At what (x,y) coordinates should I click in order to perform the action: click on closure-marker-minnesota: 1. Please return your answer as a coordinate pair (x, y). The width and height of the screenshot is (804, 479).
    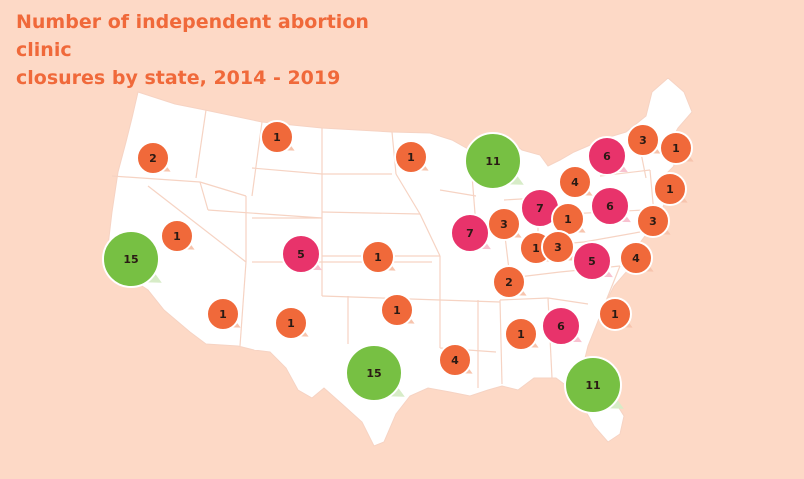
    Looking at the image, I should click on (411, 157).